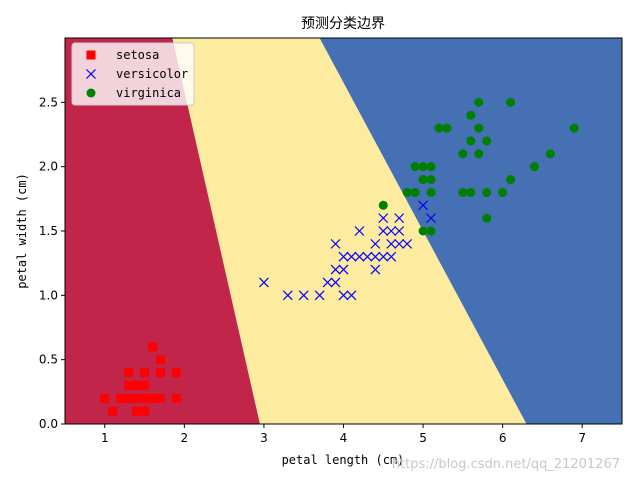  I want to click on legend-marker-virginica, so click(91, 93).